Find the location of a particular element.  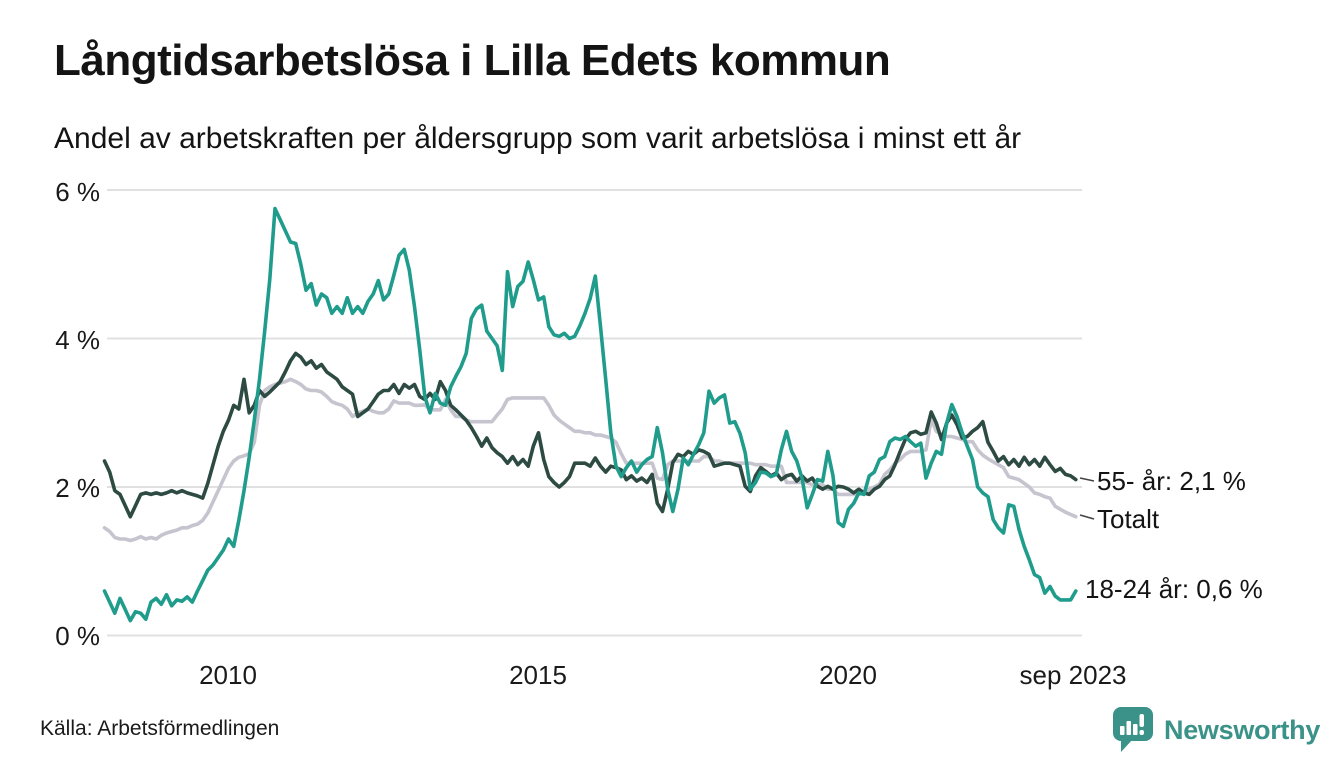

series-end-label-55: 55- år: 2,1 % is located at coordinates (1171, 481).